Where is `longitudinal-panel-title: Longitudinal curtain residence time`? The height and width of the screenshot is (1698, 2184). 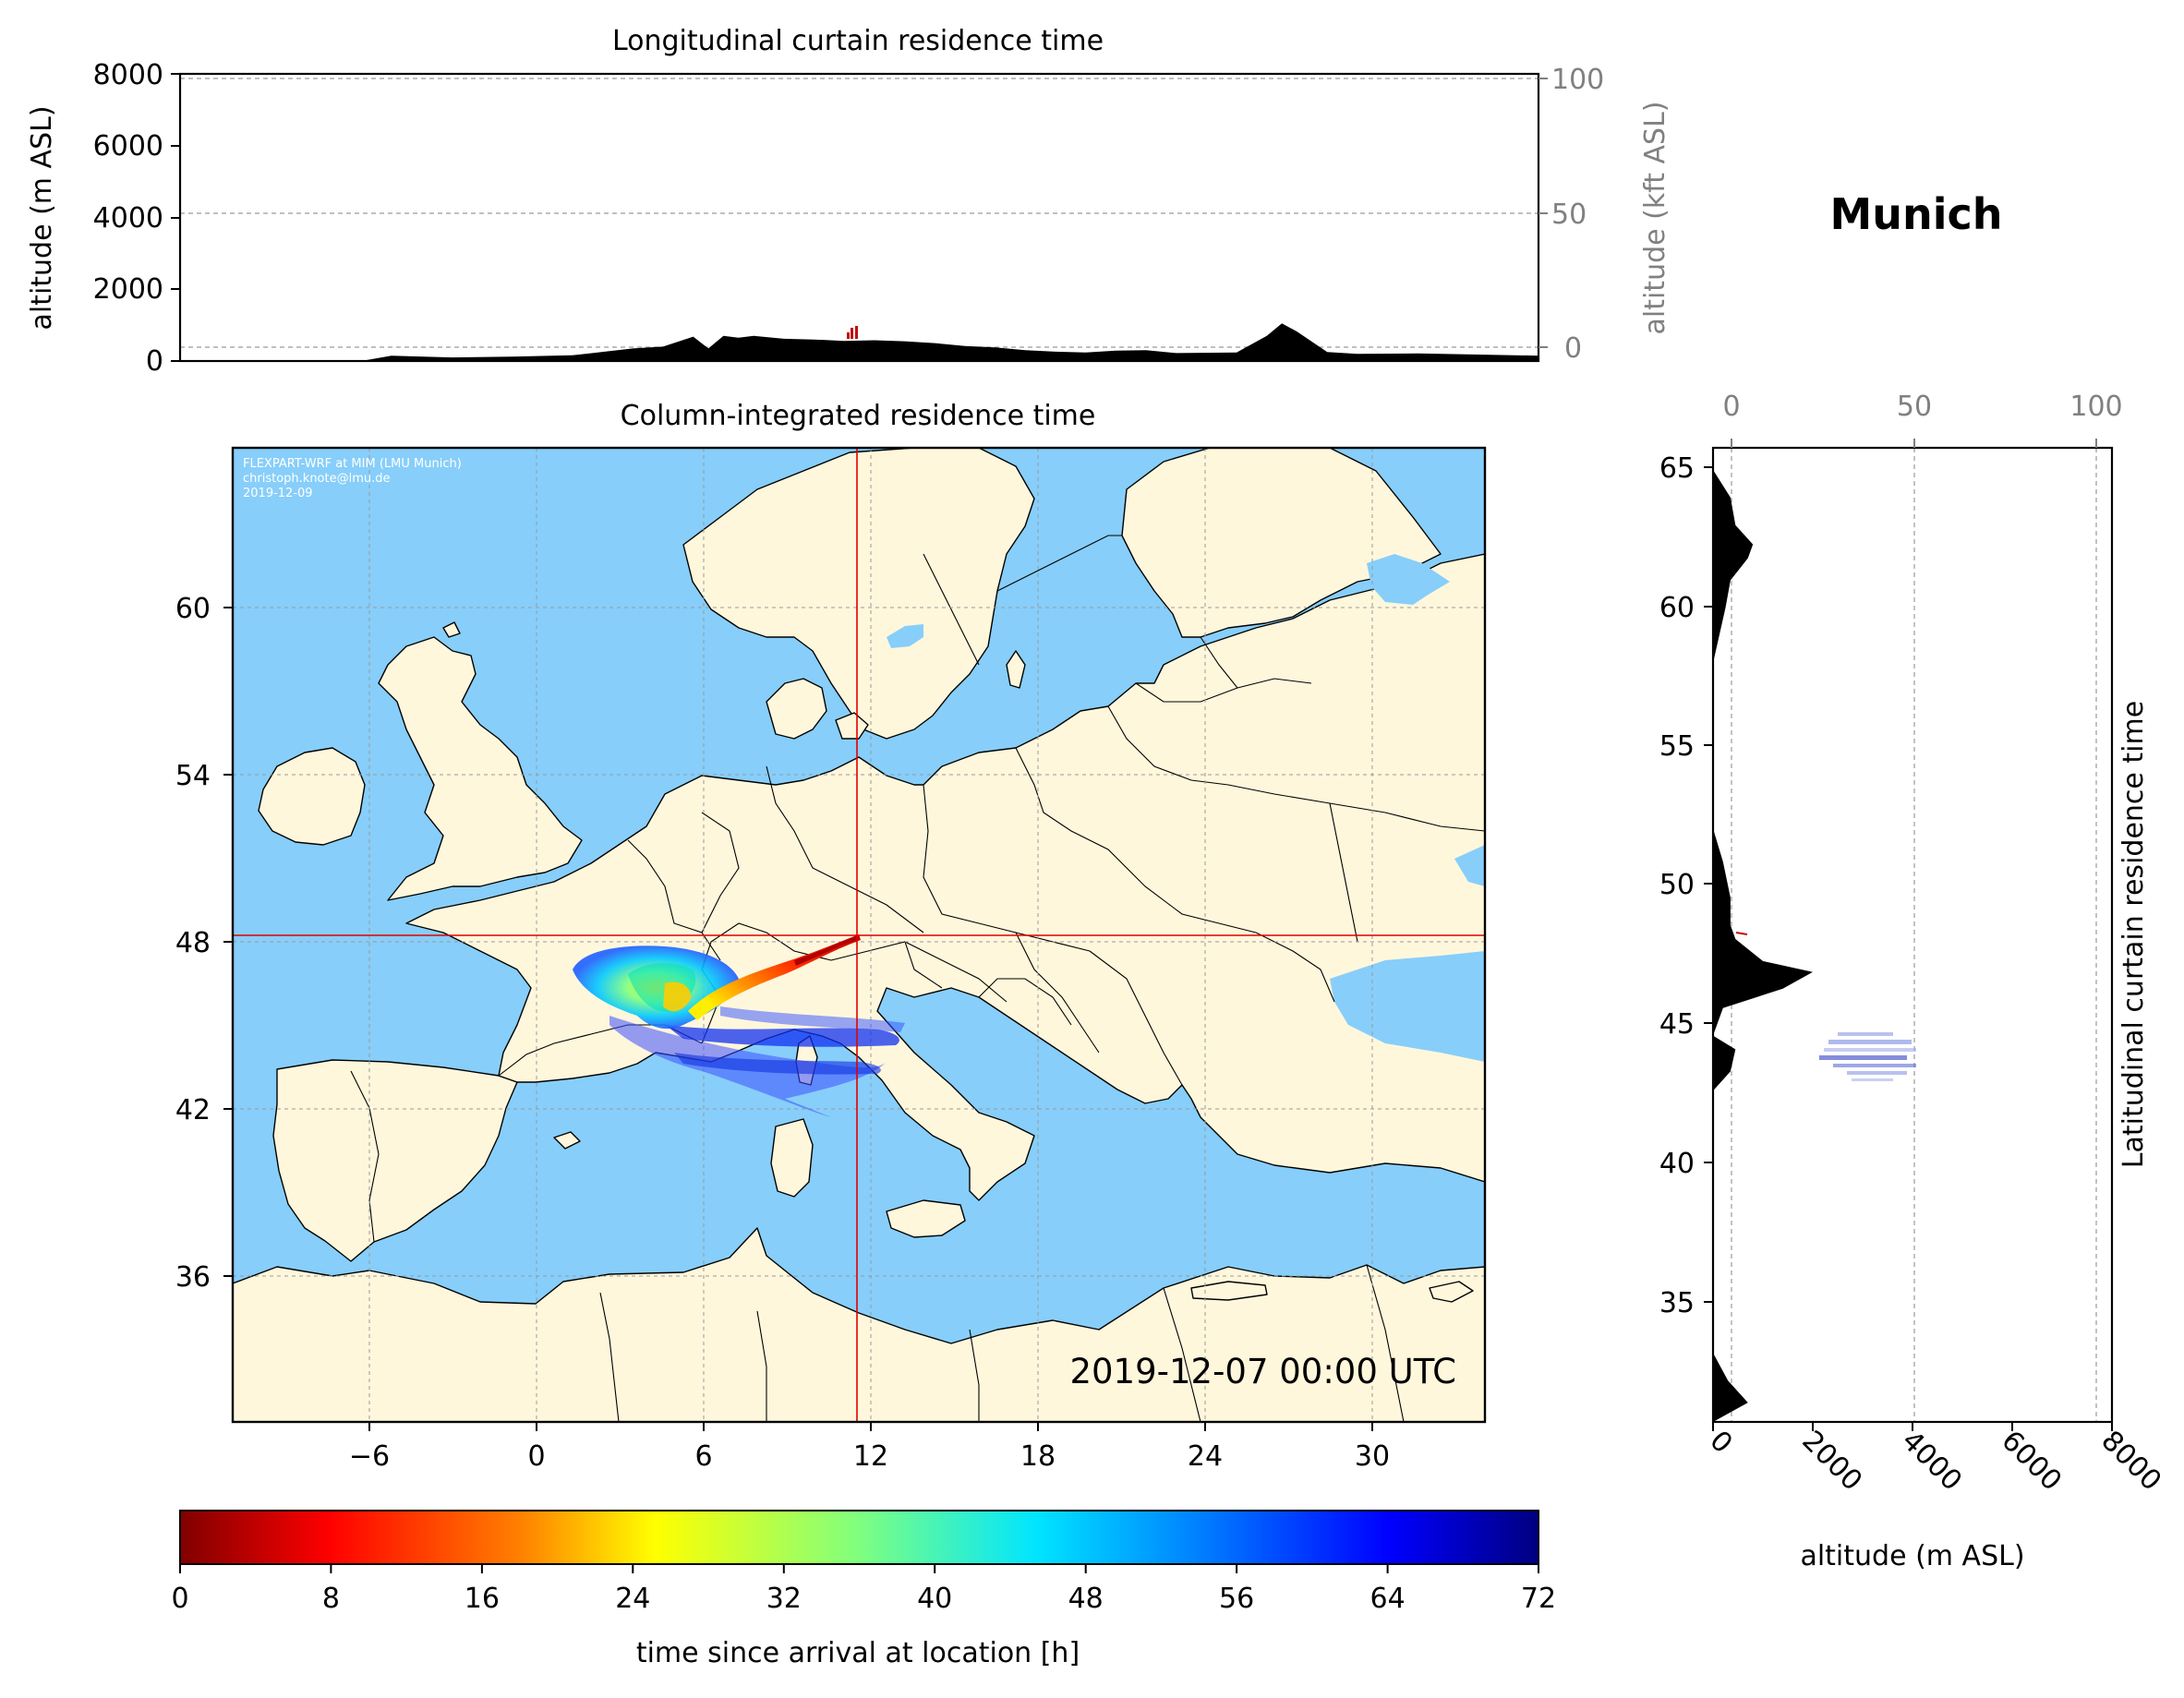
longitudinal-panel-title: Longitudinal curtain residence time is located at coordinates (858, 41).